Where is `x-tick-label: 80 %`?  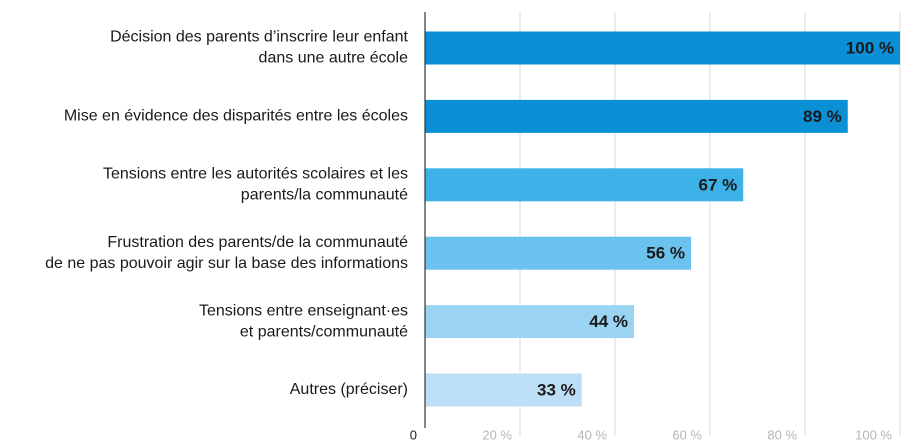 x-tick-label: 80 % is located at coordinates (782, 434).